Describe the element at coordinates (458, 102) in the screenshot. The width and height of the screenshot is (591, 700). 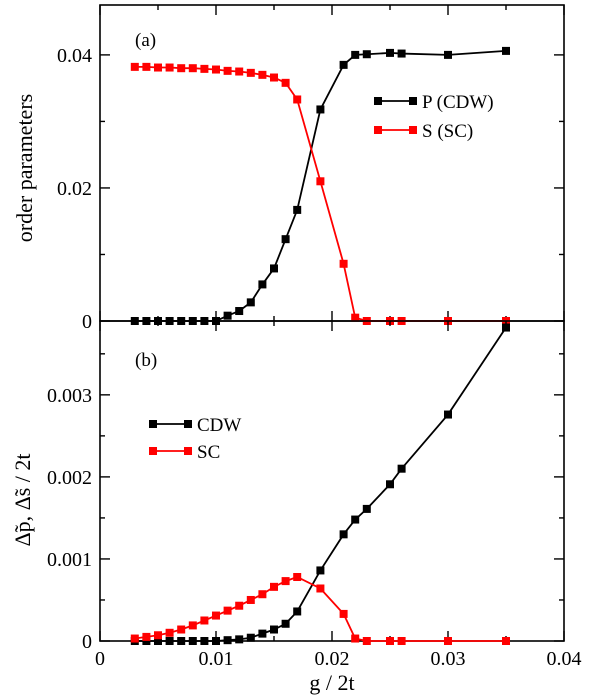
I see `legend-p-cdw-label: P (CDW)` at that location.